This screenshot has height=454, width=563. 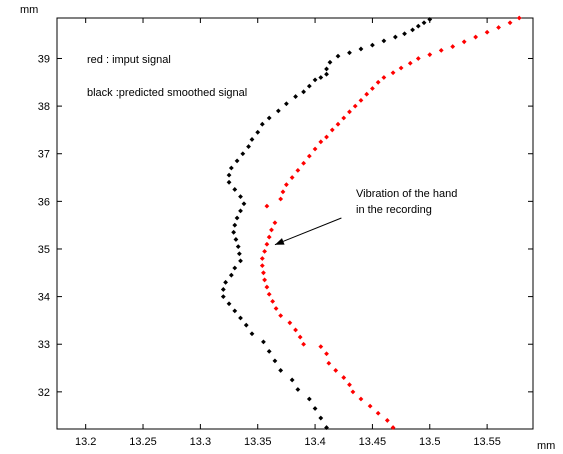 I want to click on legend-line-black: black :predicted smoothed signal, so click(x=167, y=93).